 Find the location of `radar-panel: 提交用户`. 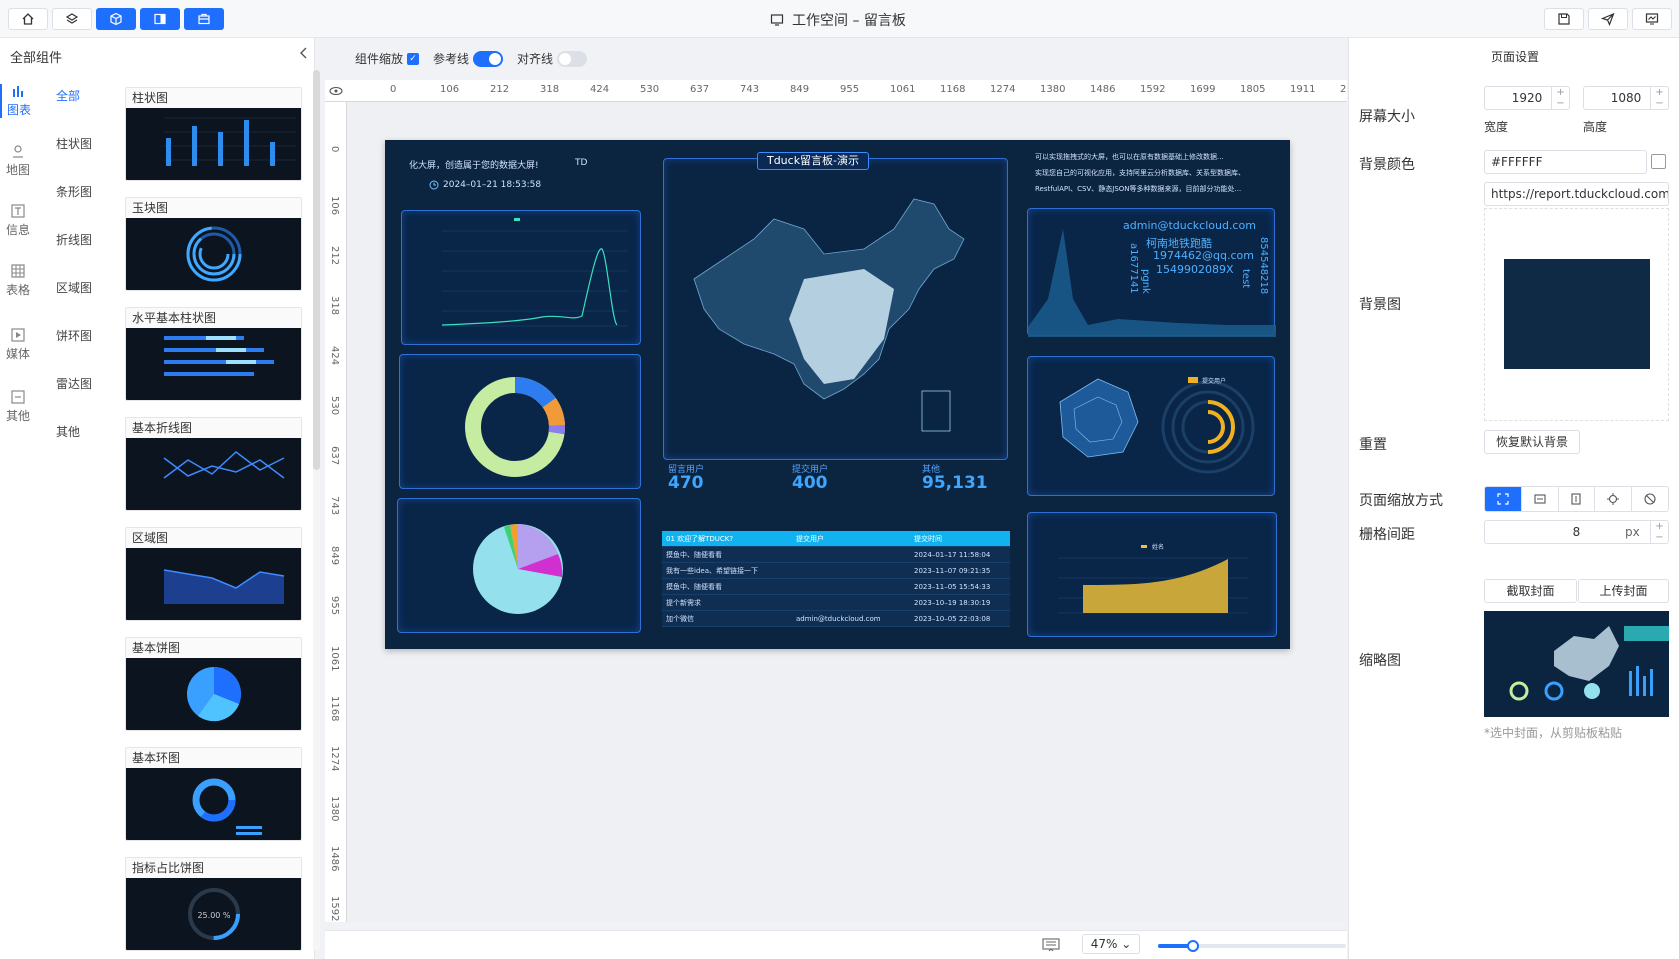

radar-panel: 提交用户 is located at coordinates (1151, 426).